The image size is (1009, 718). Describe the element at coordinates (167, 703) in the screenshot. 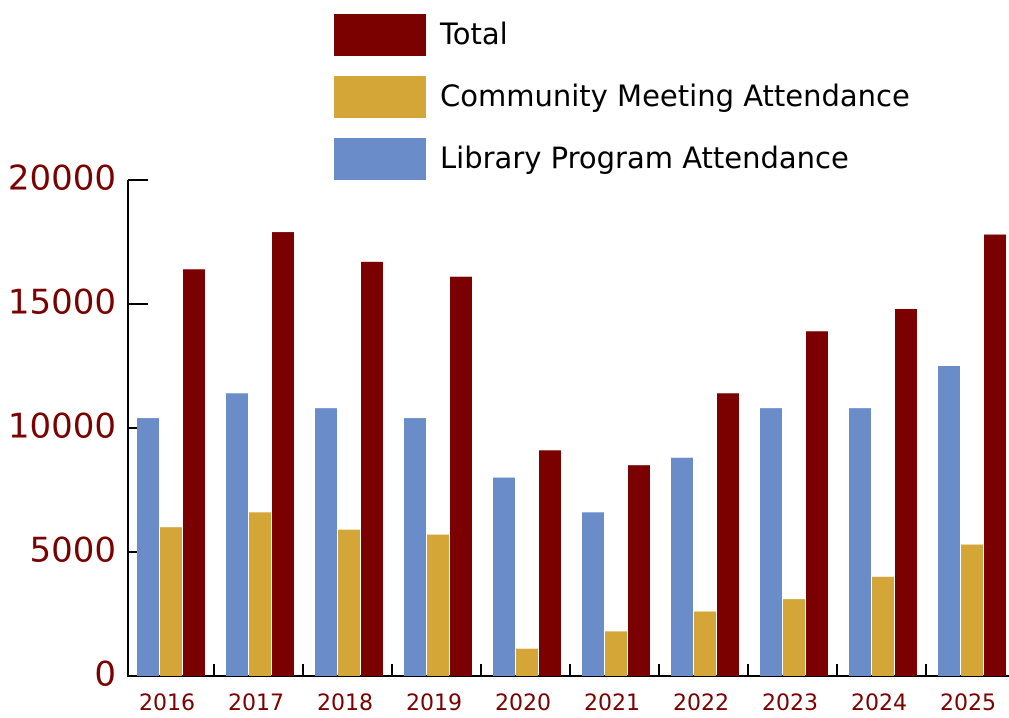

I see `x-tick-label: 2016` at that location.